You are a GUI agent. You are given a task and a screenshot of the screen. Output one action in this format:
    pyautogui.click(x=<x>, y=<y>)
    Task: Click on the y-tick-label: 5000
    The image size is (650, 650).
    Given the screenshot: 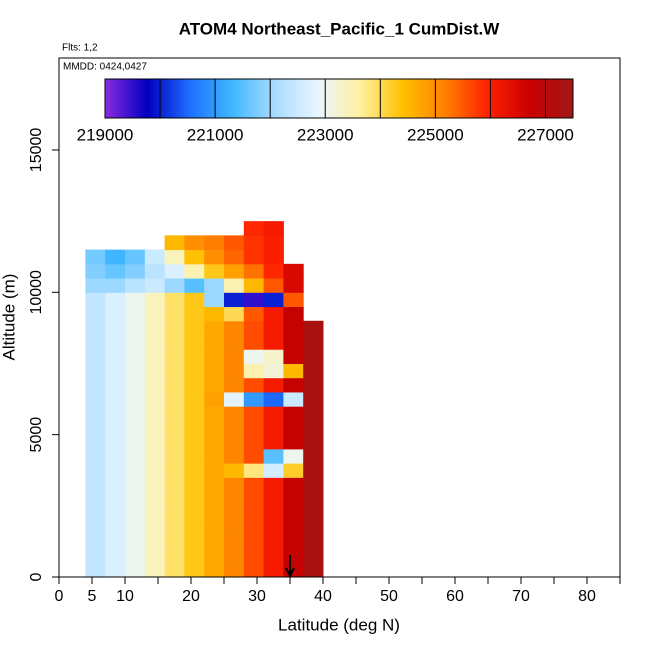 What is the action you would take?
    pyautogui.click(x=36, y=435)
    